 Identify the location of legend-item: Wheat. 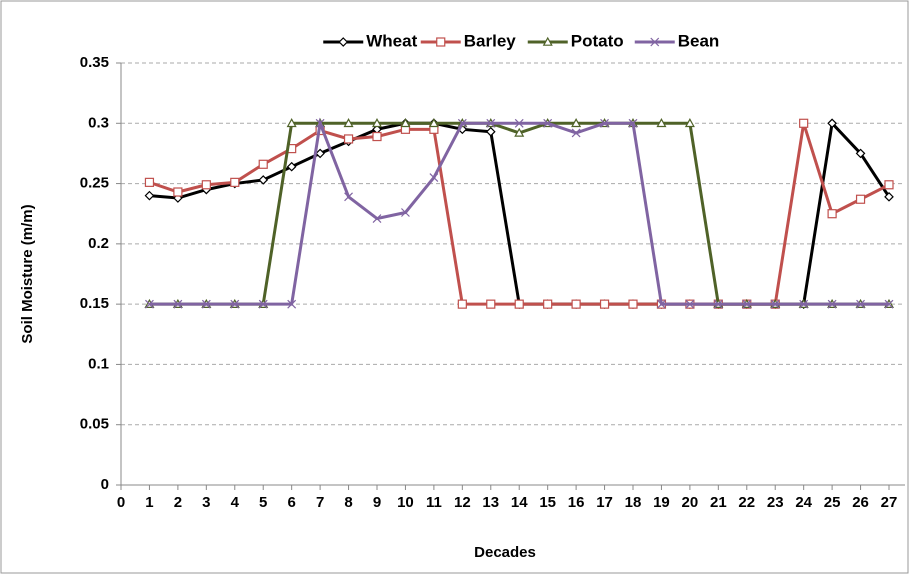
(370, 40).